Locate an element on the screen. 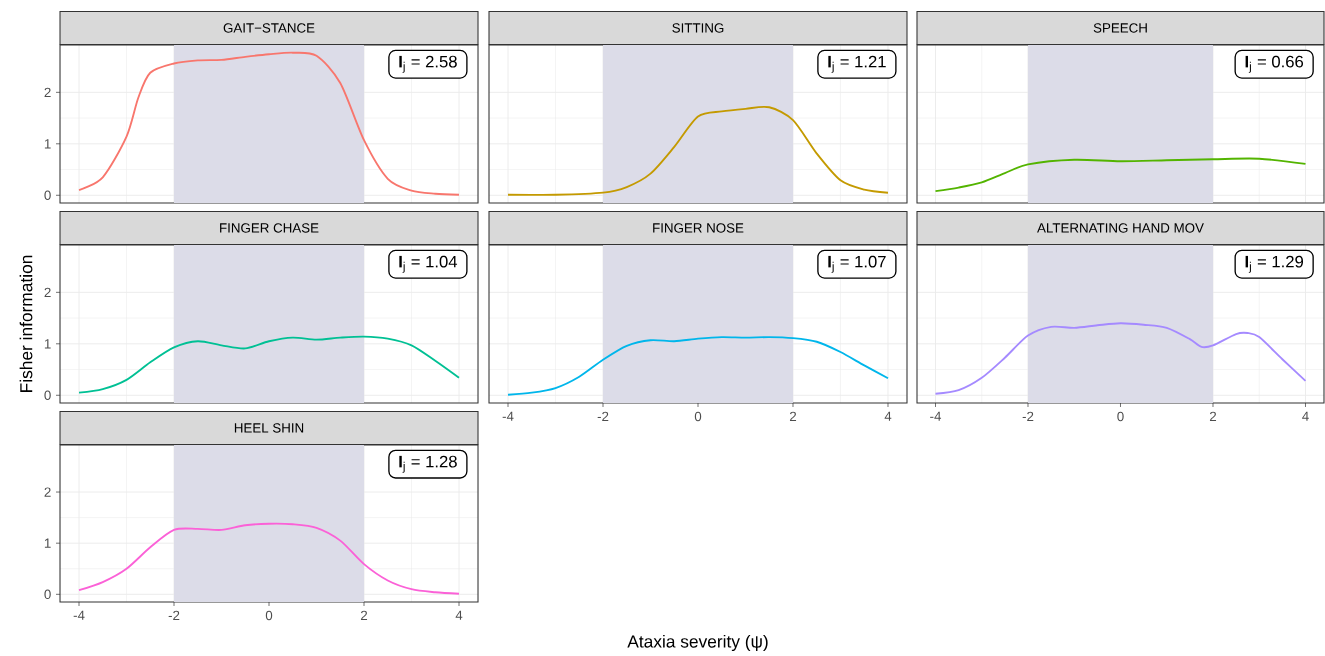  chart-title: SITTING is located at coordinates (698, 28).